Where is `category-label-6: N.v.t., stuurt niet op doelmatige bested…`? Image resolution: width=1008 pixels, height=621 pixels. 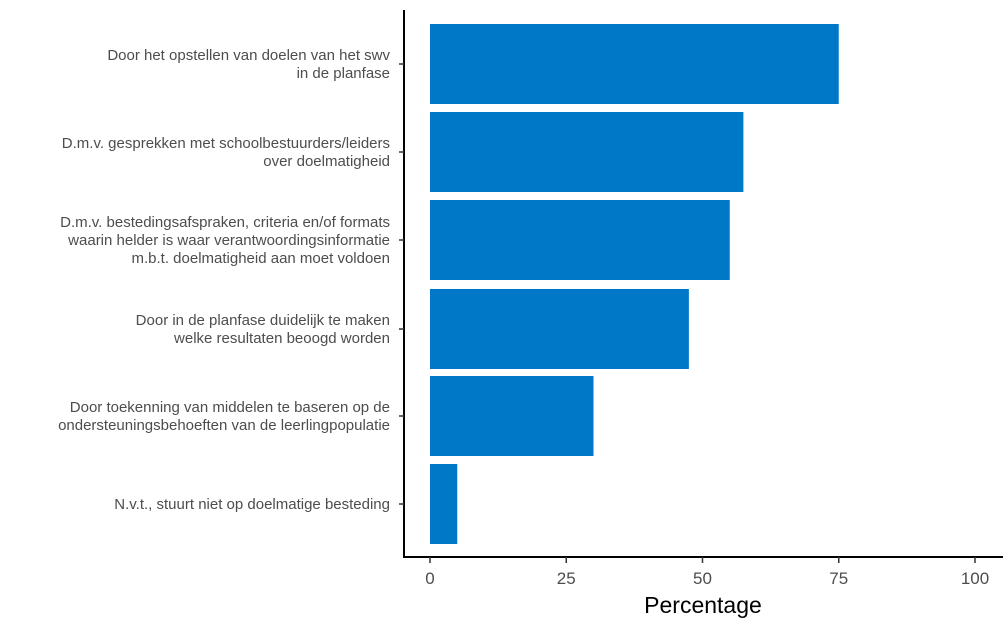 category-label-6: N.v.t., stuurt niet op doelmatige bested… is located at coordinates (252, 504).